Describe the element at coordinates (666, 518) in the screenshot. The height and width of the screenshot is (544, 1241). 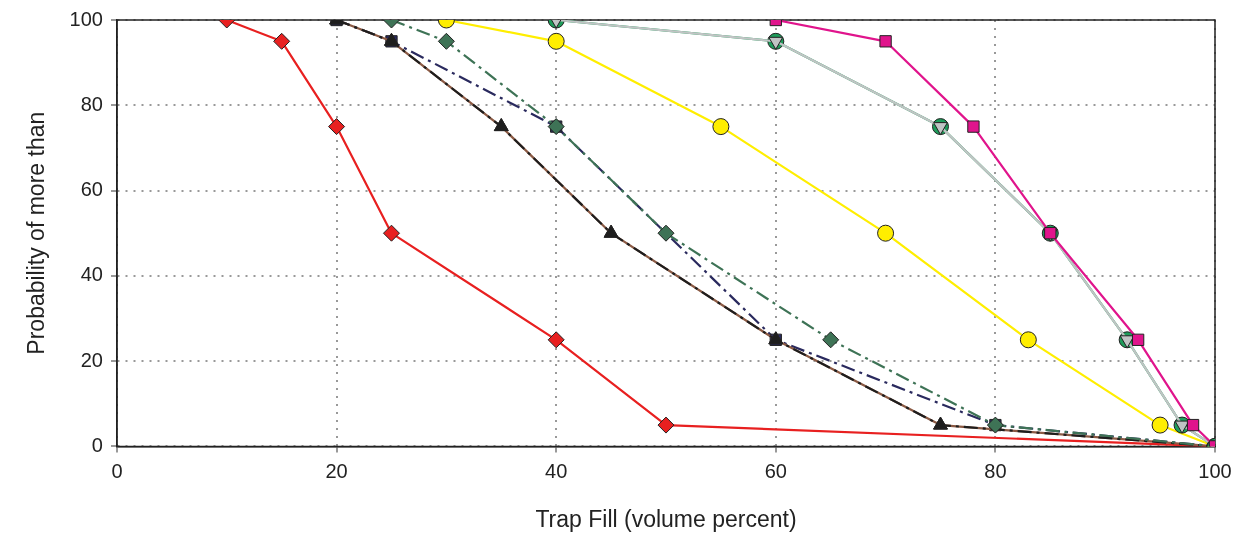
I see `x-axis-title: Trap Fill (volume percent)` at that location.